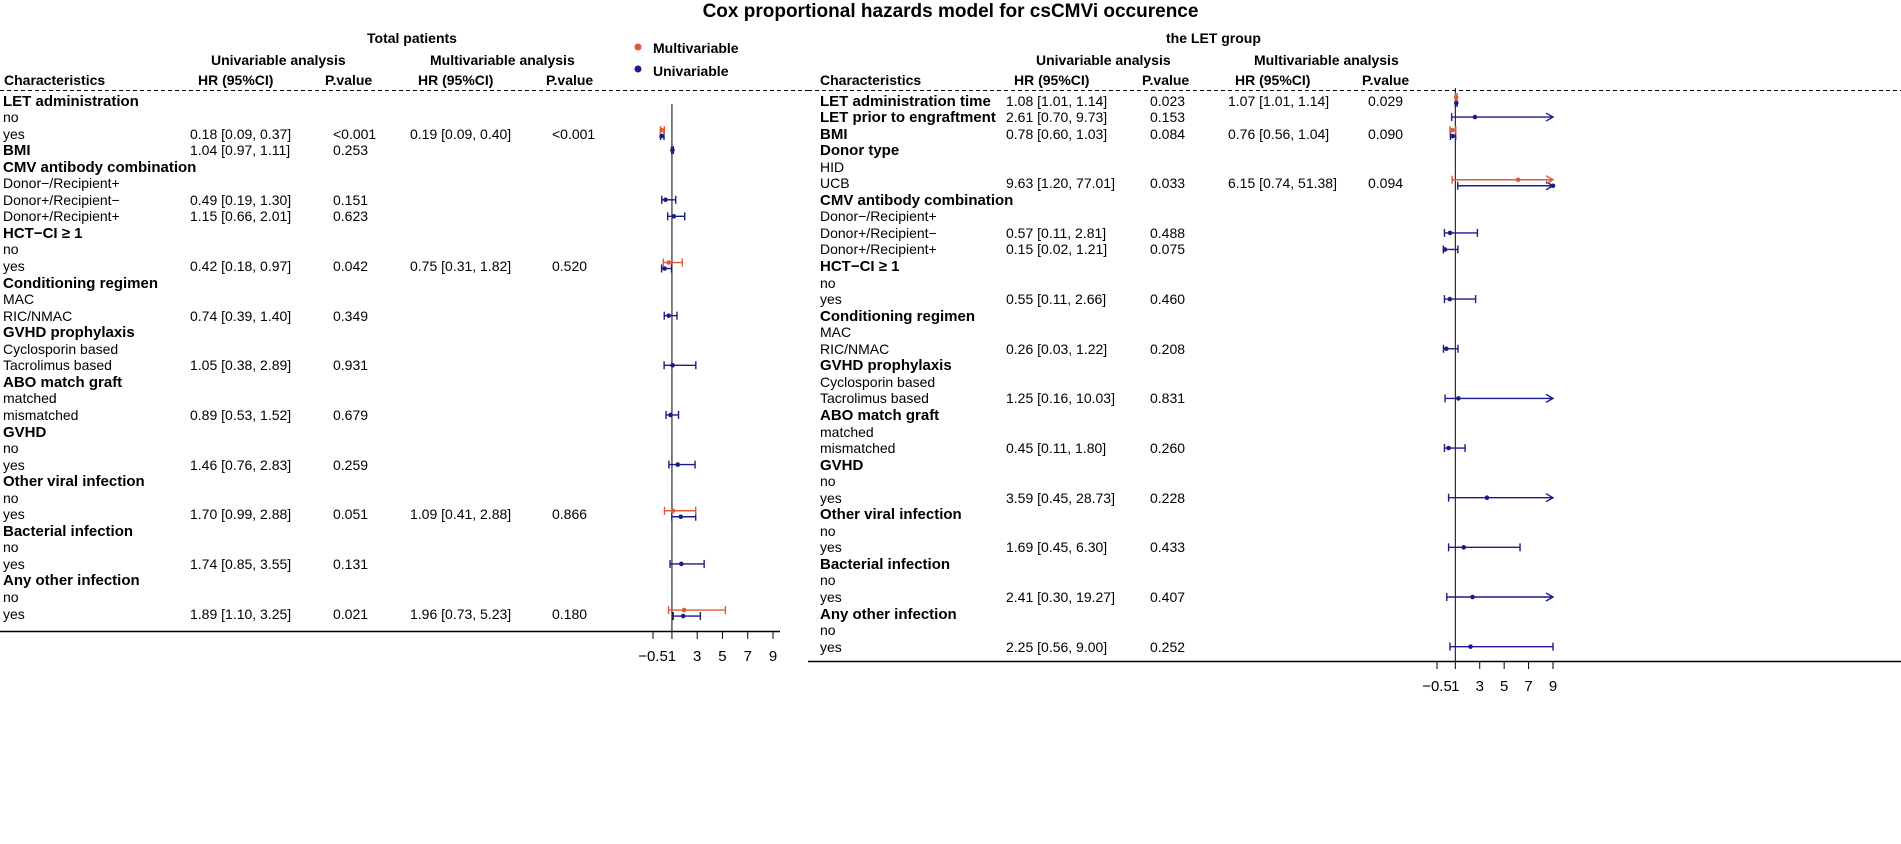 The height and width of the screenshot is (844, 1901). I want to click on left-row-label: Donor−/Recipient+, so click(61, 183).